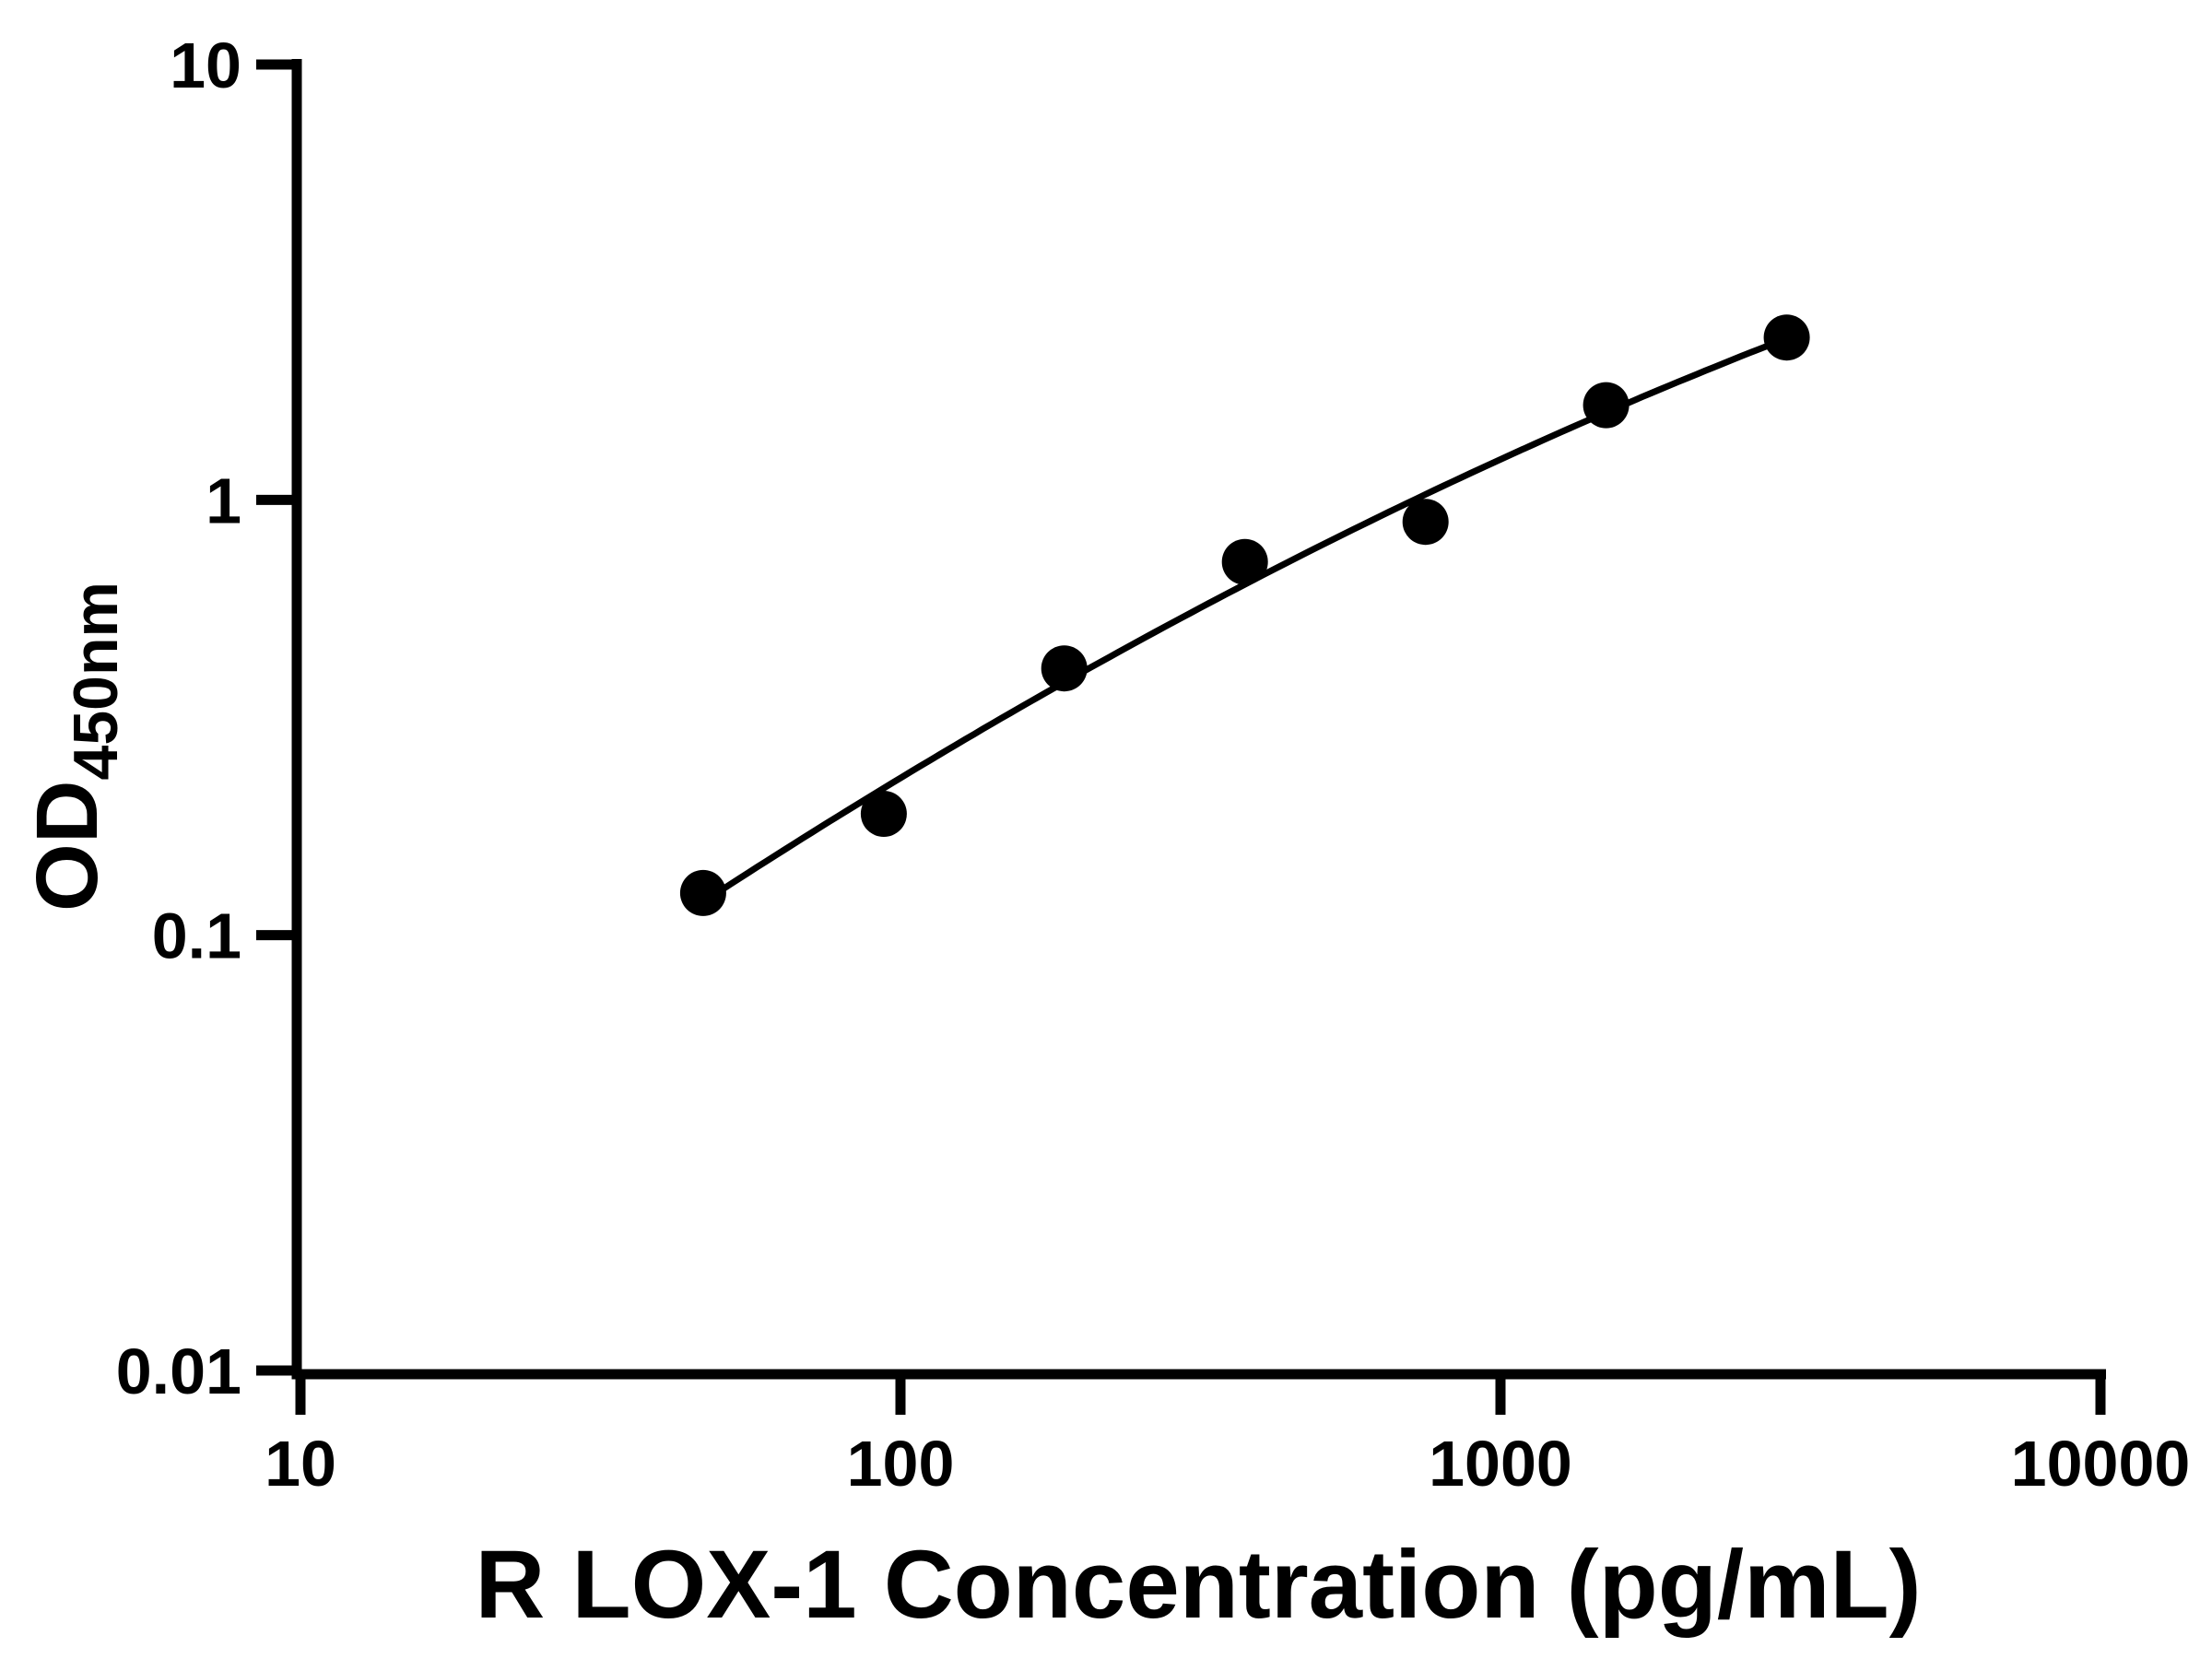  Describe the element at coordinates (2101, 1464) in the screenshot. I see `x-tick-label: 10000` at that location.